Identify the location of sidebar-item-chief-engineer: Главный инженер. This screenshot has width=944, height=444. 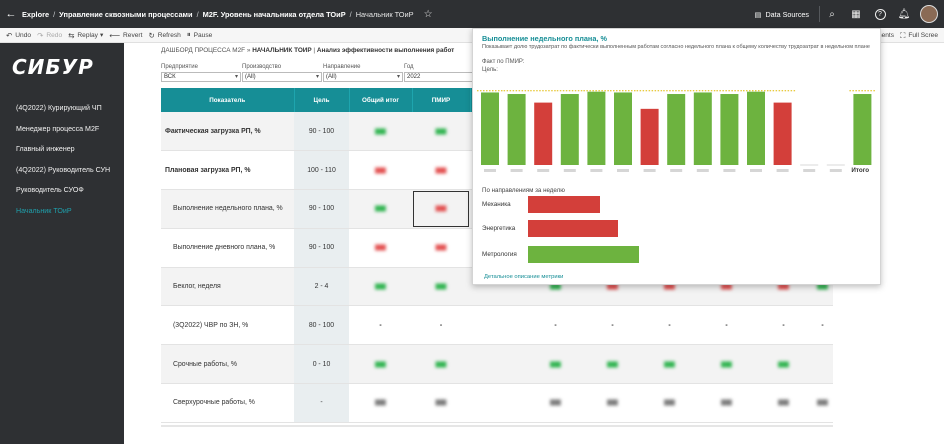
(45, 149).